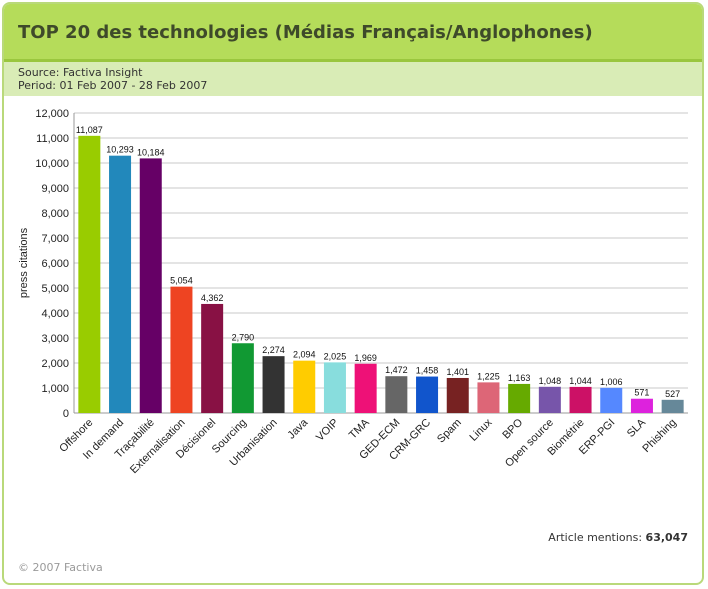 The image size is (708, 589). Describe the element at coordinates (52, 164) in the screenshot. I see `y-tick-label: 10,000` at that location.